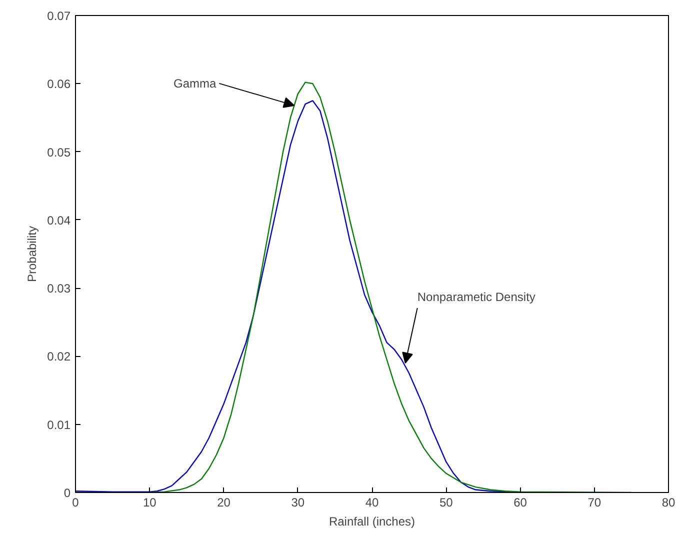 This screenshot has width=680, height=537. Describe the element at coordinates (59, 84) in the screenshot. I see `y-tick-label: 0.06` at that location.